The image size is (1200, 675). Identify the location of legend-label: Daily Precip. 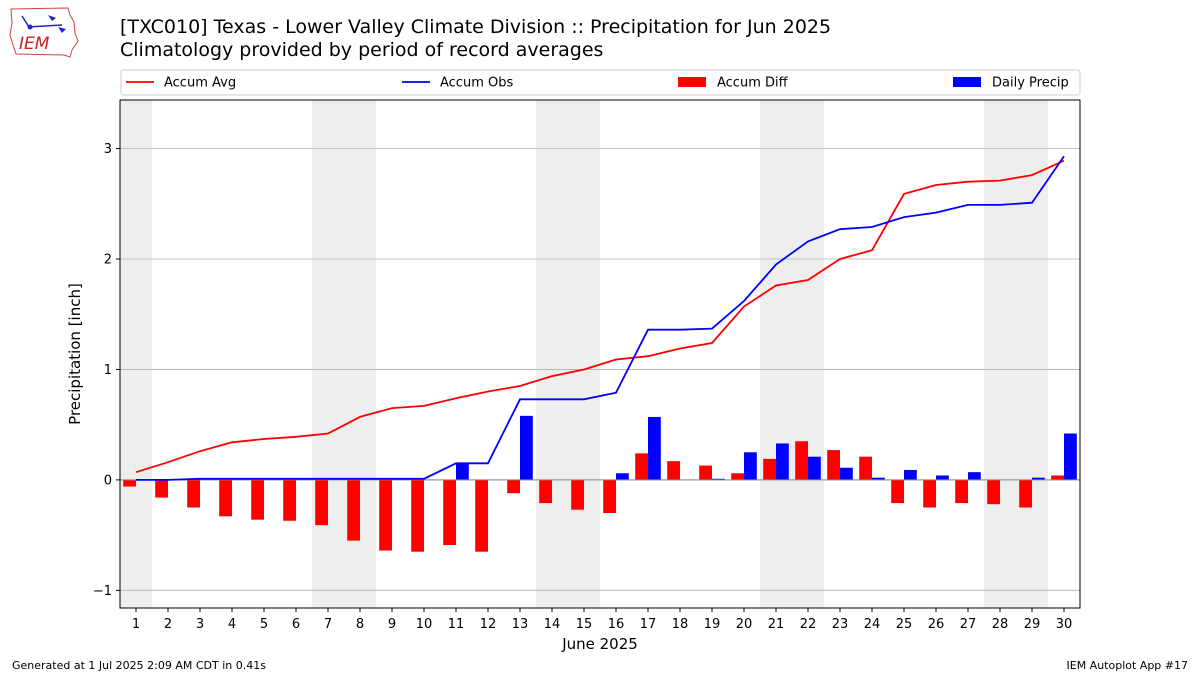
(1030, 83).